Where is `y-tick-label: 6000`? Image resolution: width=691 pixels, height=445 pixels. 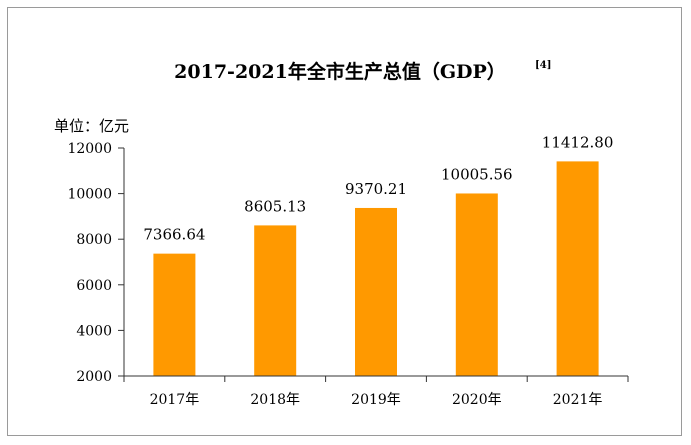 y-tick-label: 6000 is located at coordinates (94, 286).